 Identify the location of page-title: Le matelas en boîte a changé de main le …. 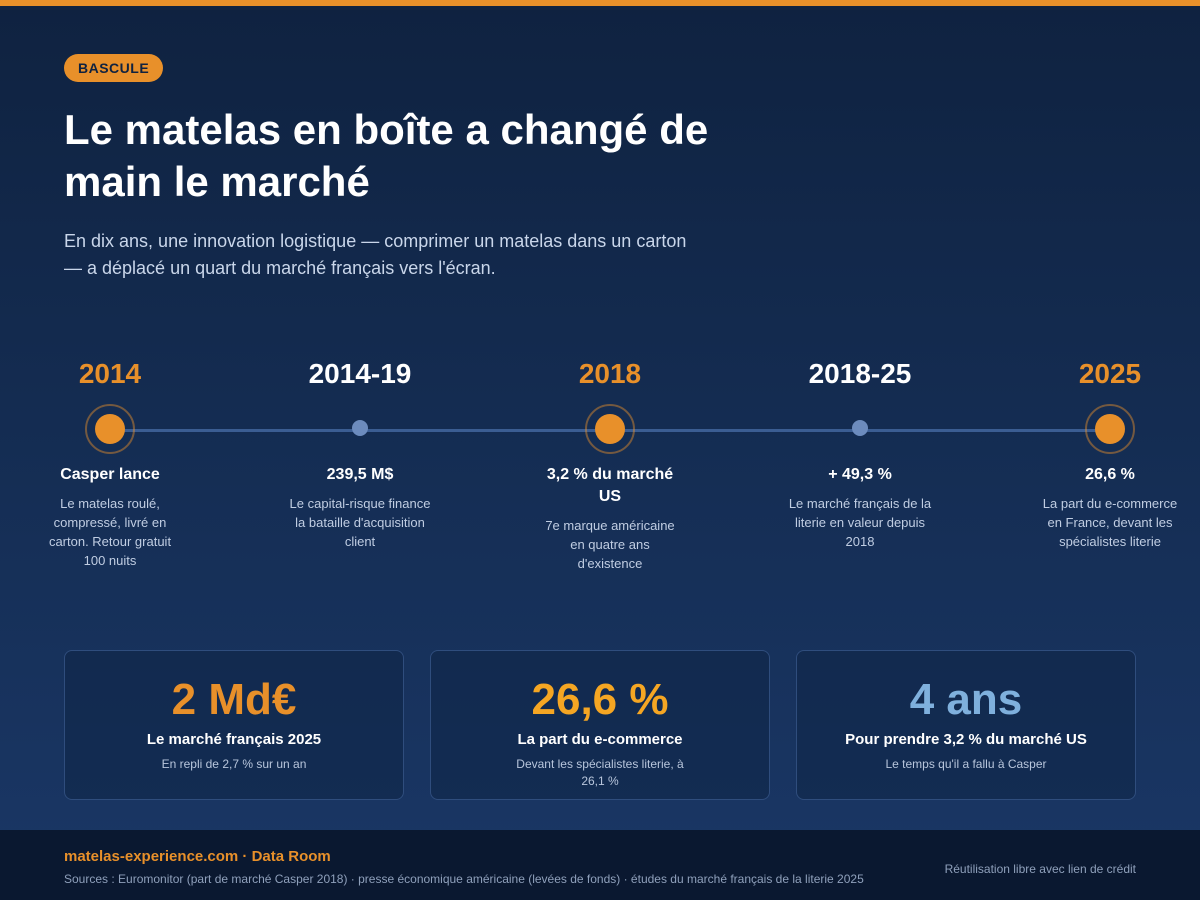
(386, 155).